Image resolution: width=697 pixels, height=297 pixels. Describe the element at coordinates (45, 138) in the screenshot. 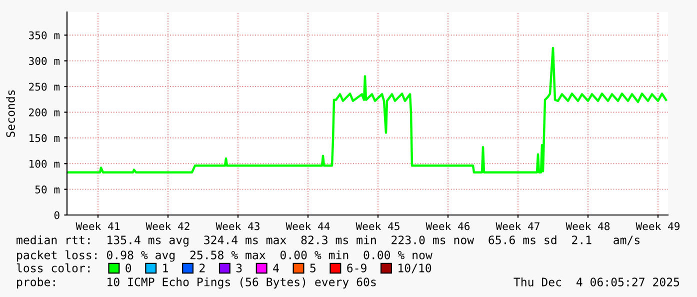

I see `y-tick-label: 150 m` at that location.